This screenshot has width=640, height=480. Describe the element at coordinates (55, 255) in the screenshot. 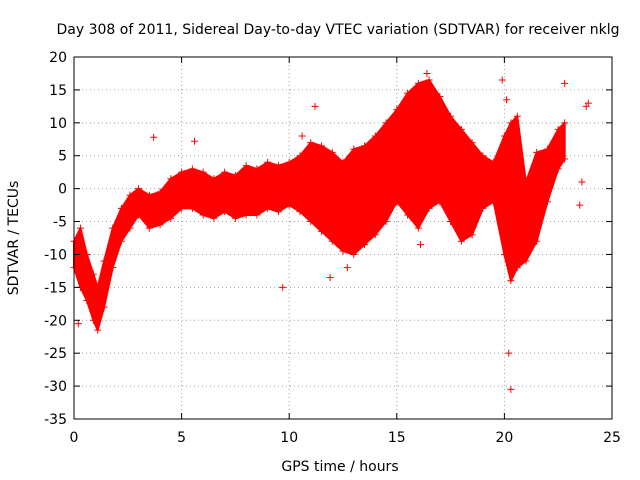

I see `y-tick-label: -10` at that location.